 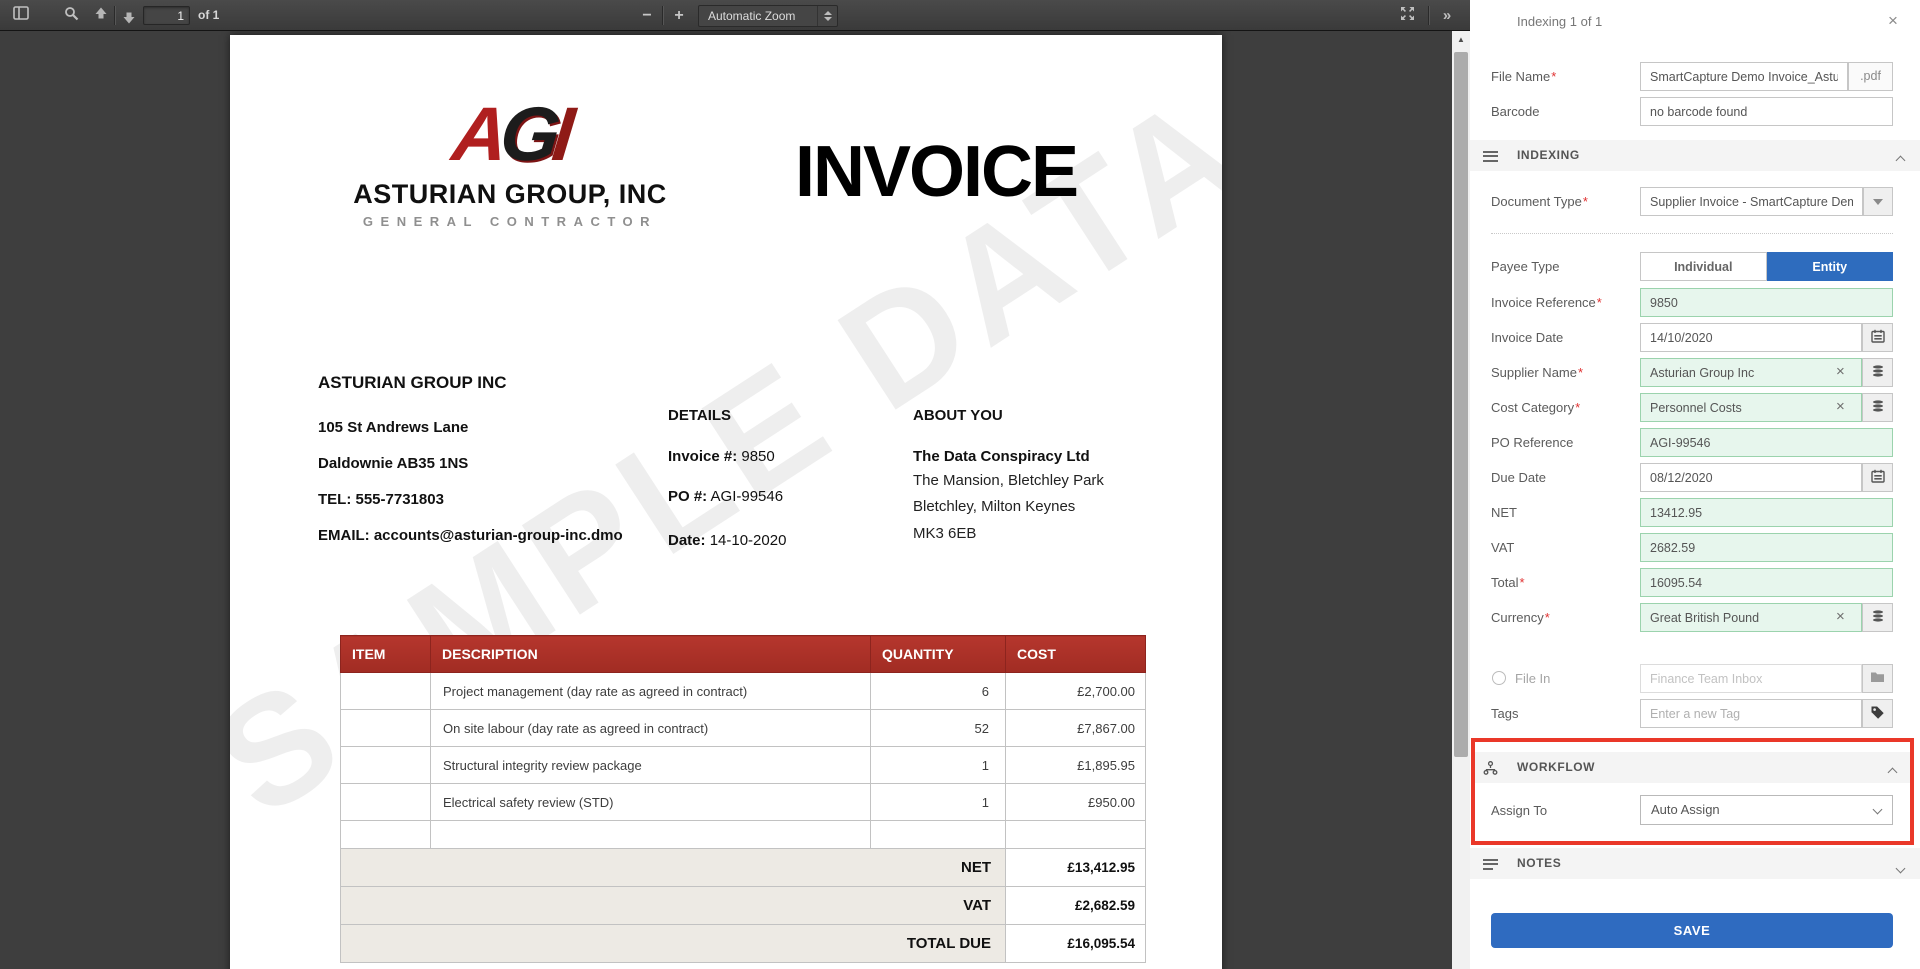 What do you see at coordinates (1525, 266) in the screenshot?
I see `payee-type-label: Payee Type` at bounding box center [1525, 266].